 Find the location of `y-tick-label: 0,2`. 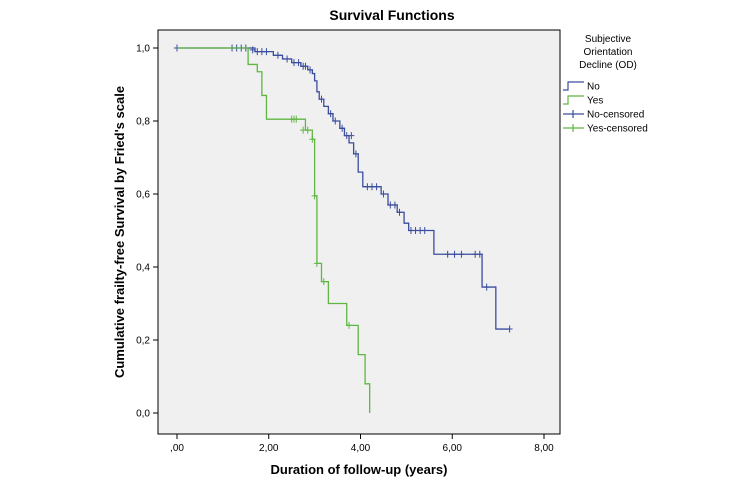

y-tick-label: 0,2 is located at coordinates (143, 341).